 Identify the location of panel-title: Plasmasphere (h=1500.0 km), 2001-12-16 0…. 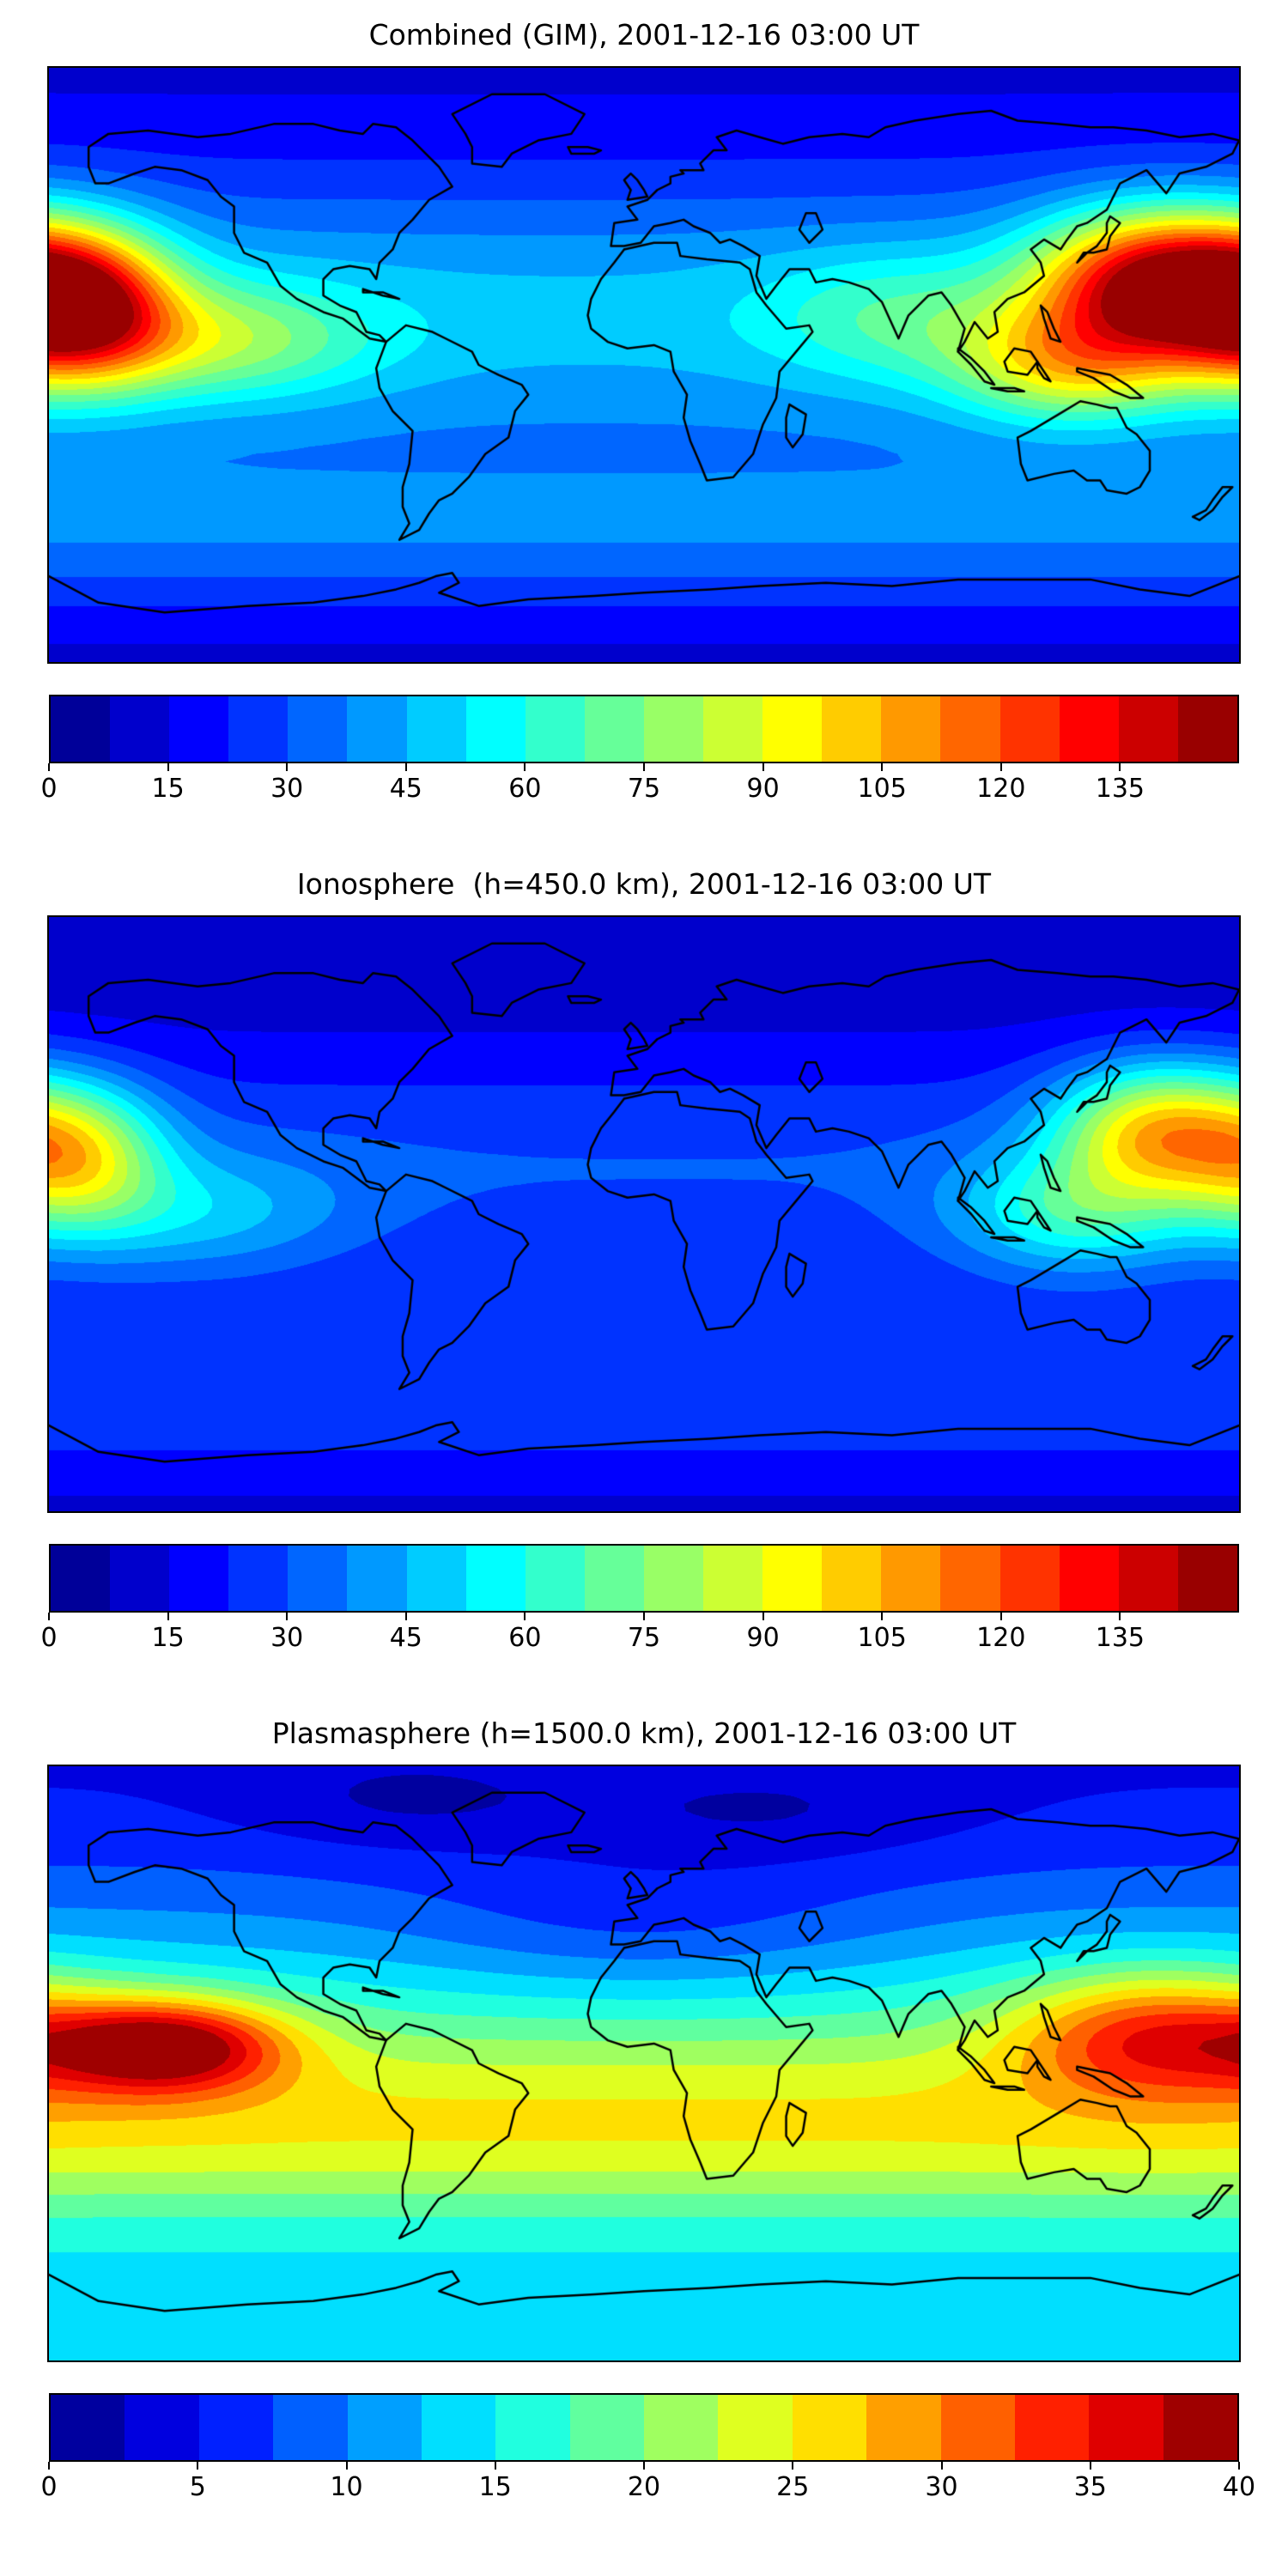
(644, 1733).